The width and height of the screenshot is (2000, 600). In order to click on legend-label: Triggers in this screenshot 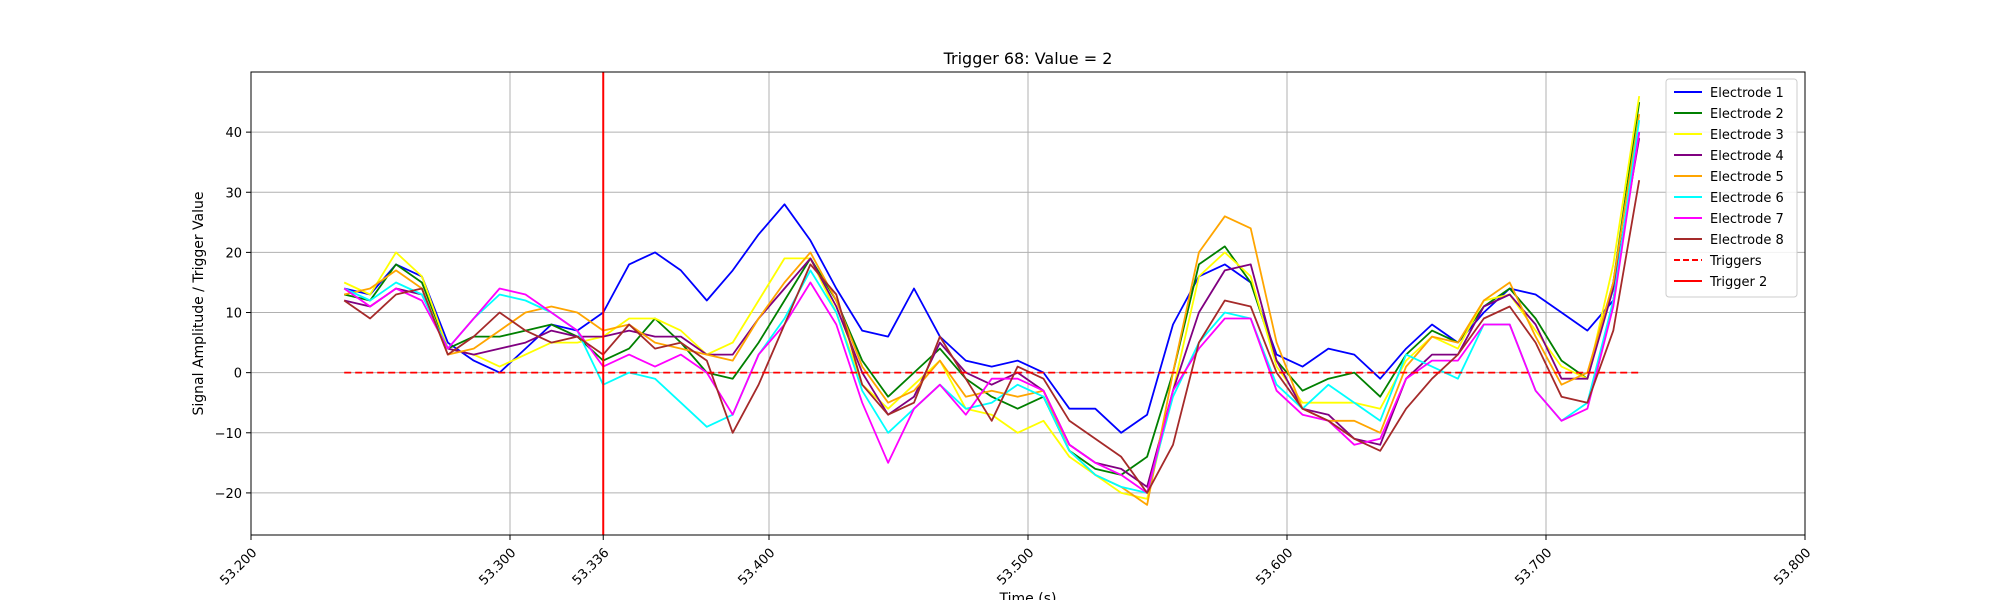, I will do `click(1735, 261)`.